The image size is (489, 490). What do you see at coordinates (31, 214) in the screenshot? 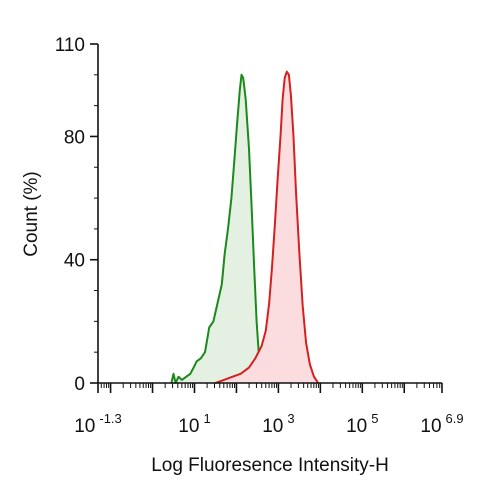
I see `y-axis-title: Count (%)` at bounding box center [31, 214].